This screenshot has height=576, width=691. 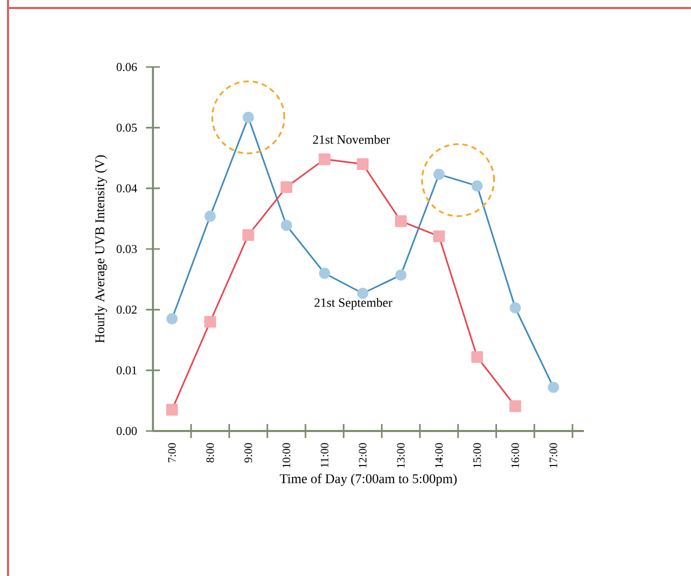 What do you see at coordinates (126, 370) in the screenshot?
I see `y-tick-label: 0.01` at bounding box center [126, 370].